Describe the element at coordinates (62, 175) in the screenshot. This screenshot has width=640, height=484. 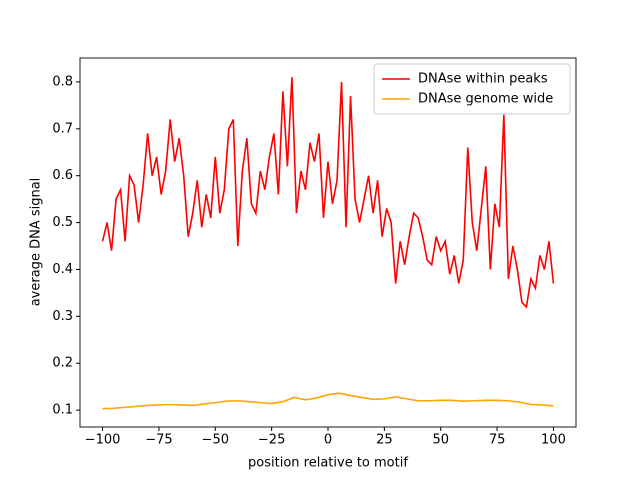
I see `y-tick-label: 0.6` at that location.